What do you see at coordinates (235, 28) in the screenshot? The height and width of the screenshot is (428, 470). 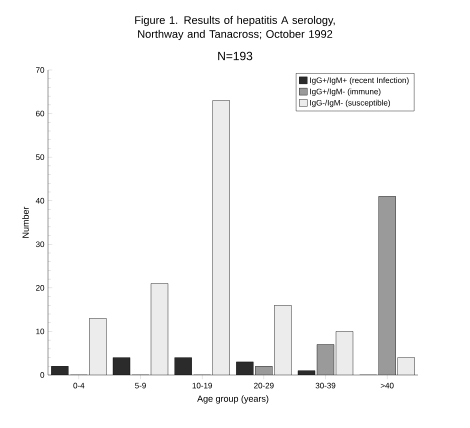 I see `chart-title: Figure 1. Results of hepatitis A serology, Northway and Tanacross; October 1992` at bounding box center [235, 28].